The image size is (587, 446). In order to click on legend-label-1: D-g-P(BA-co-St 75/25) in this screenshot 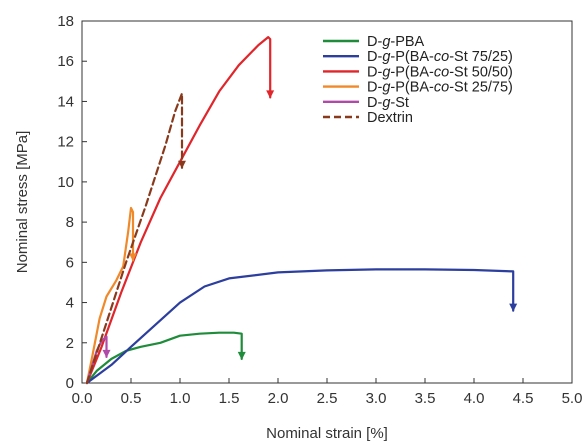, I will do `click(440, 57)`.